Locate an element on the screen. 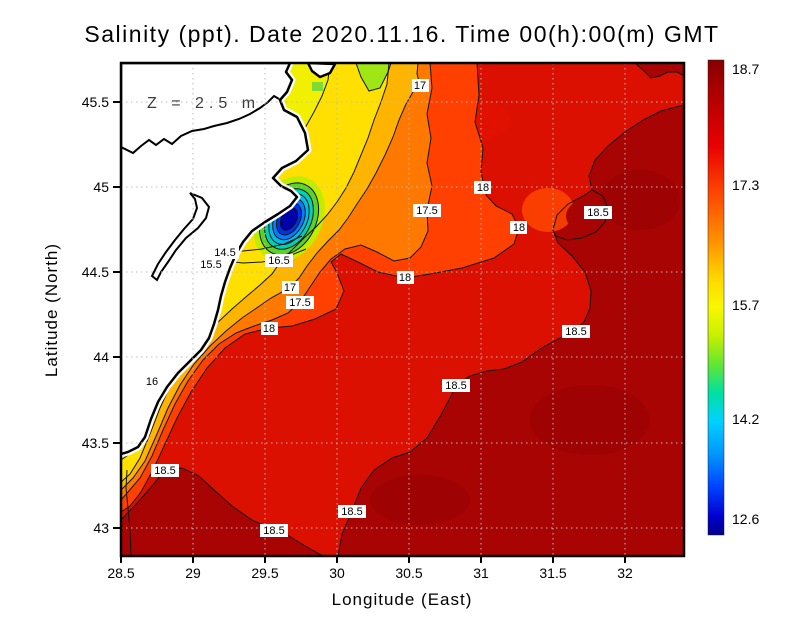 The width and height of the screenshot is (800, 623). contour-label: 16 is located at coordinates (152, 382).